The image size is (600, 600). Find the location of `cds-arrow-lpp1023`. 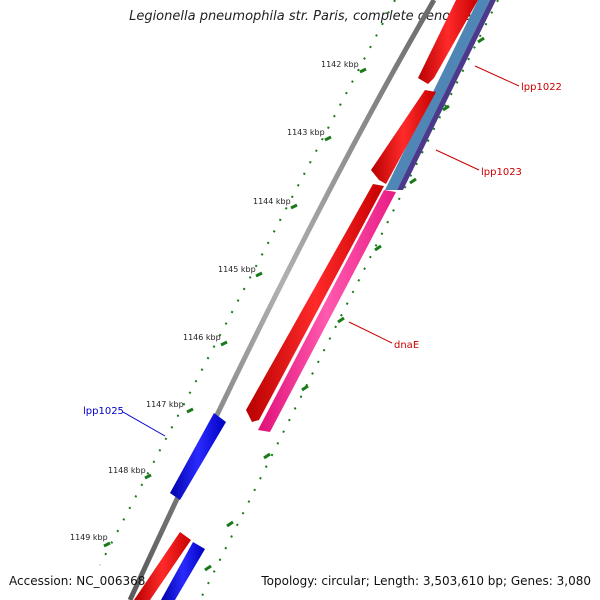

cds-arrow-lpp1023 is located at coordinates (403, 137).